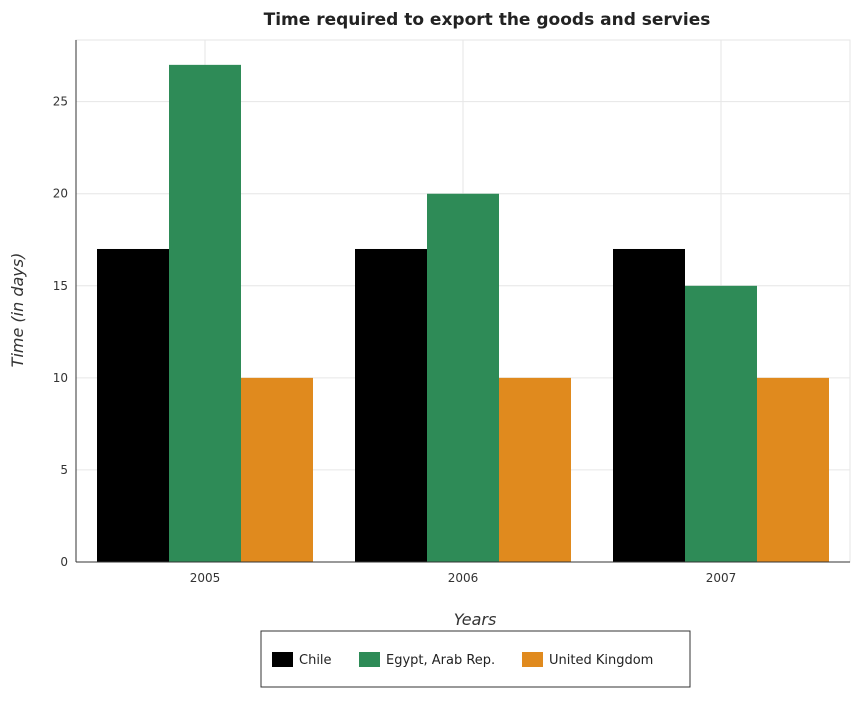 Image resolution: width=859 pixels, height=704 pixels. Describe the element at coordinates (64, 470) in the screenshot. I see `y-tick-label: 5` at that location.